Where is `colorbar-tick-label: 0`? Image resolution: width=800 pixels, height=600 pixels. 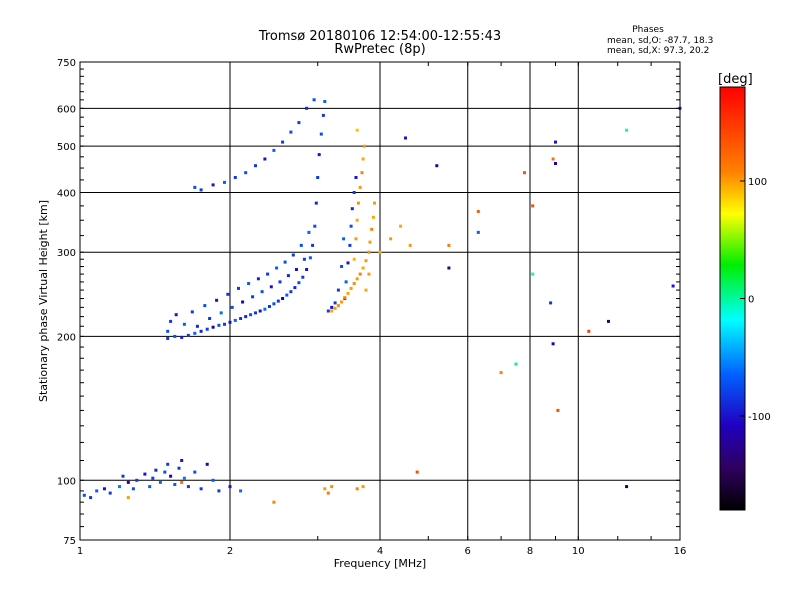 colorbar-tick-label: 0 is located at coordinates (751, 300).